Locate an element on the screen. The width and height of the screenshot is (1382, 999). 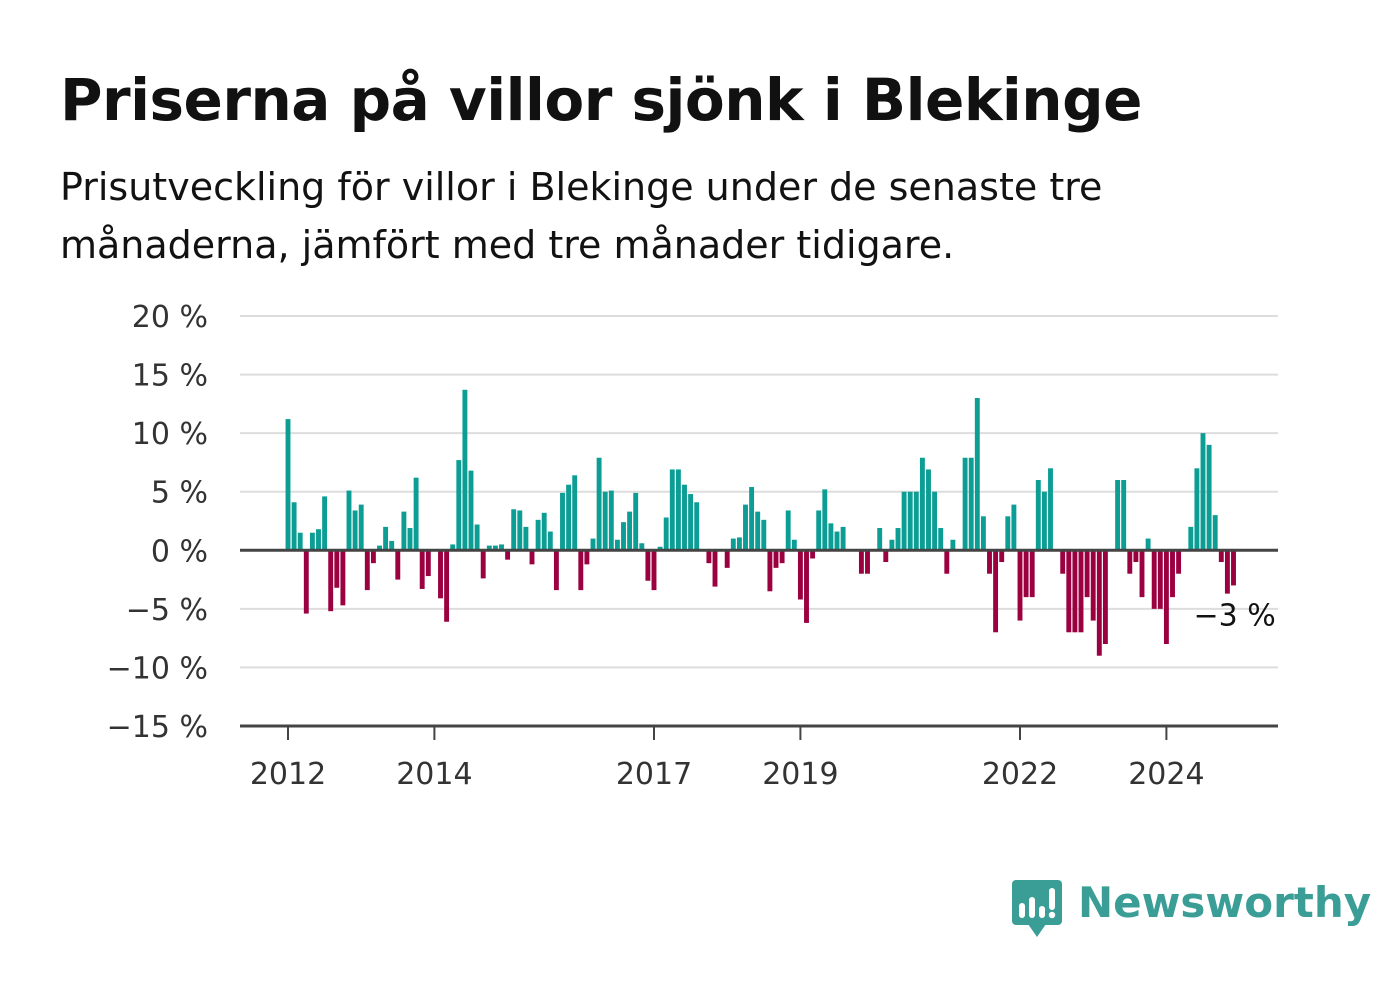
axes is located at coordinates (759, 644).